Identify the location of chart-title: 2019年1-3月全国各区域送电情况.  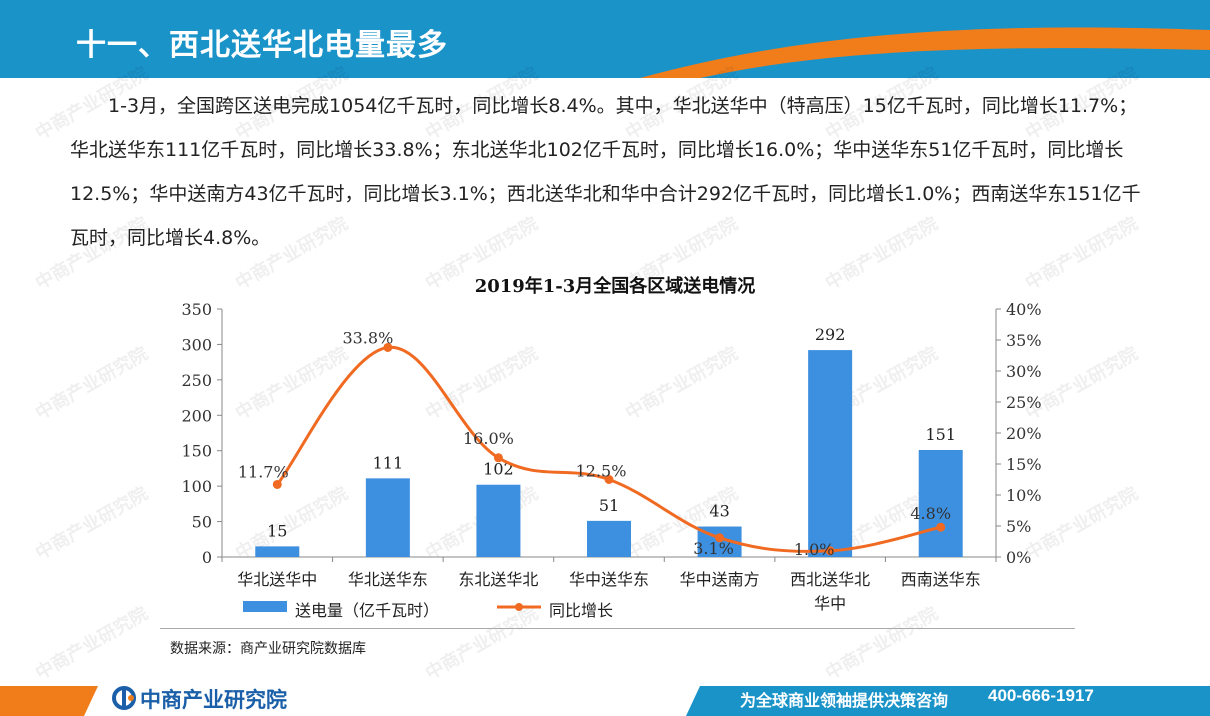
(615, 286).